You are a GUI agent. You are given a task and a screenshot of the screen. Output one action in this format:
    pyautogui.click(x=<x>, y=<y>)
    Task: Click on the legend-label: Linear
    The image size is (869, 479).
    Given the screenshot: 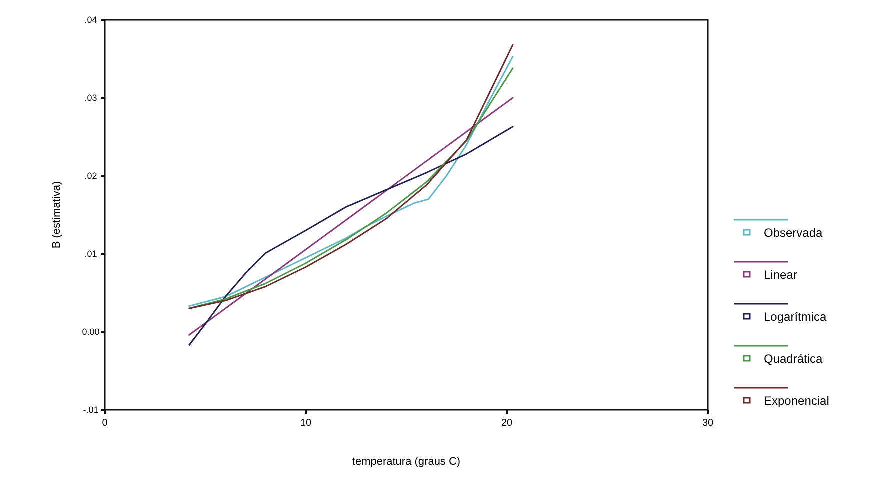 What is the action you would take?
    pyautogui.click(x=781, y=275)
    